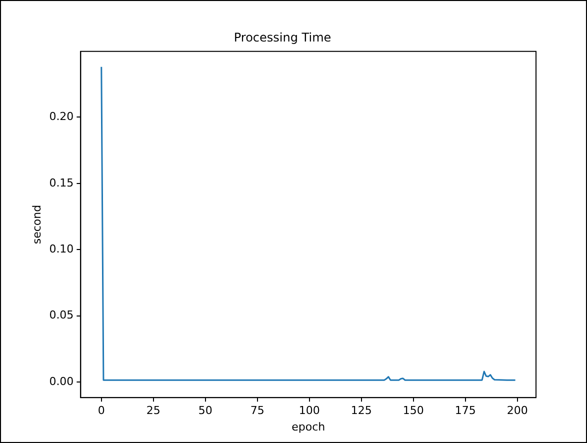 This screenshot has width=587, height=443. What do you see at coordinates (101, 411) in the screenshot?
I see `x-tick-label: 0` at bounding box center [101, 411].